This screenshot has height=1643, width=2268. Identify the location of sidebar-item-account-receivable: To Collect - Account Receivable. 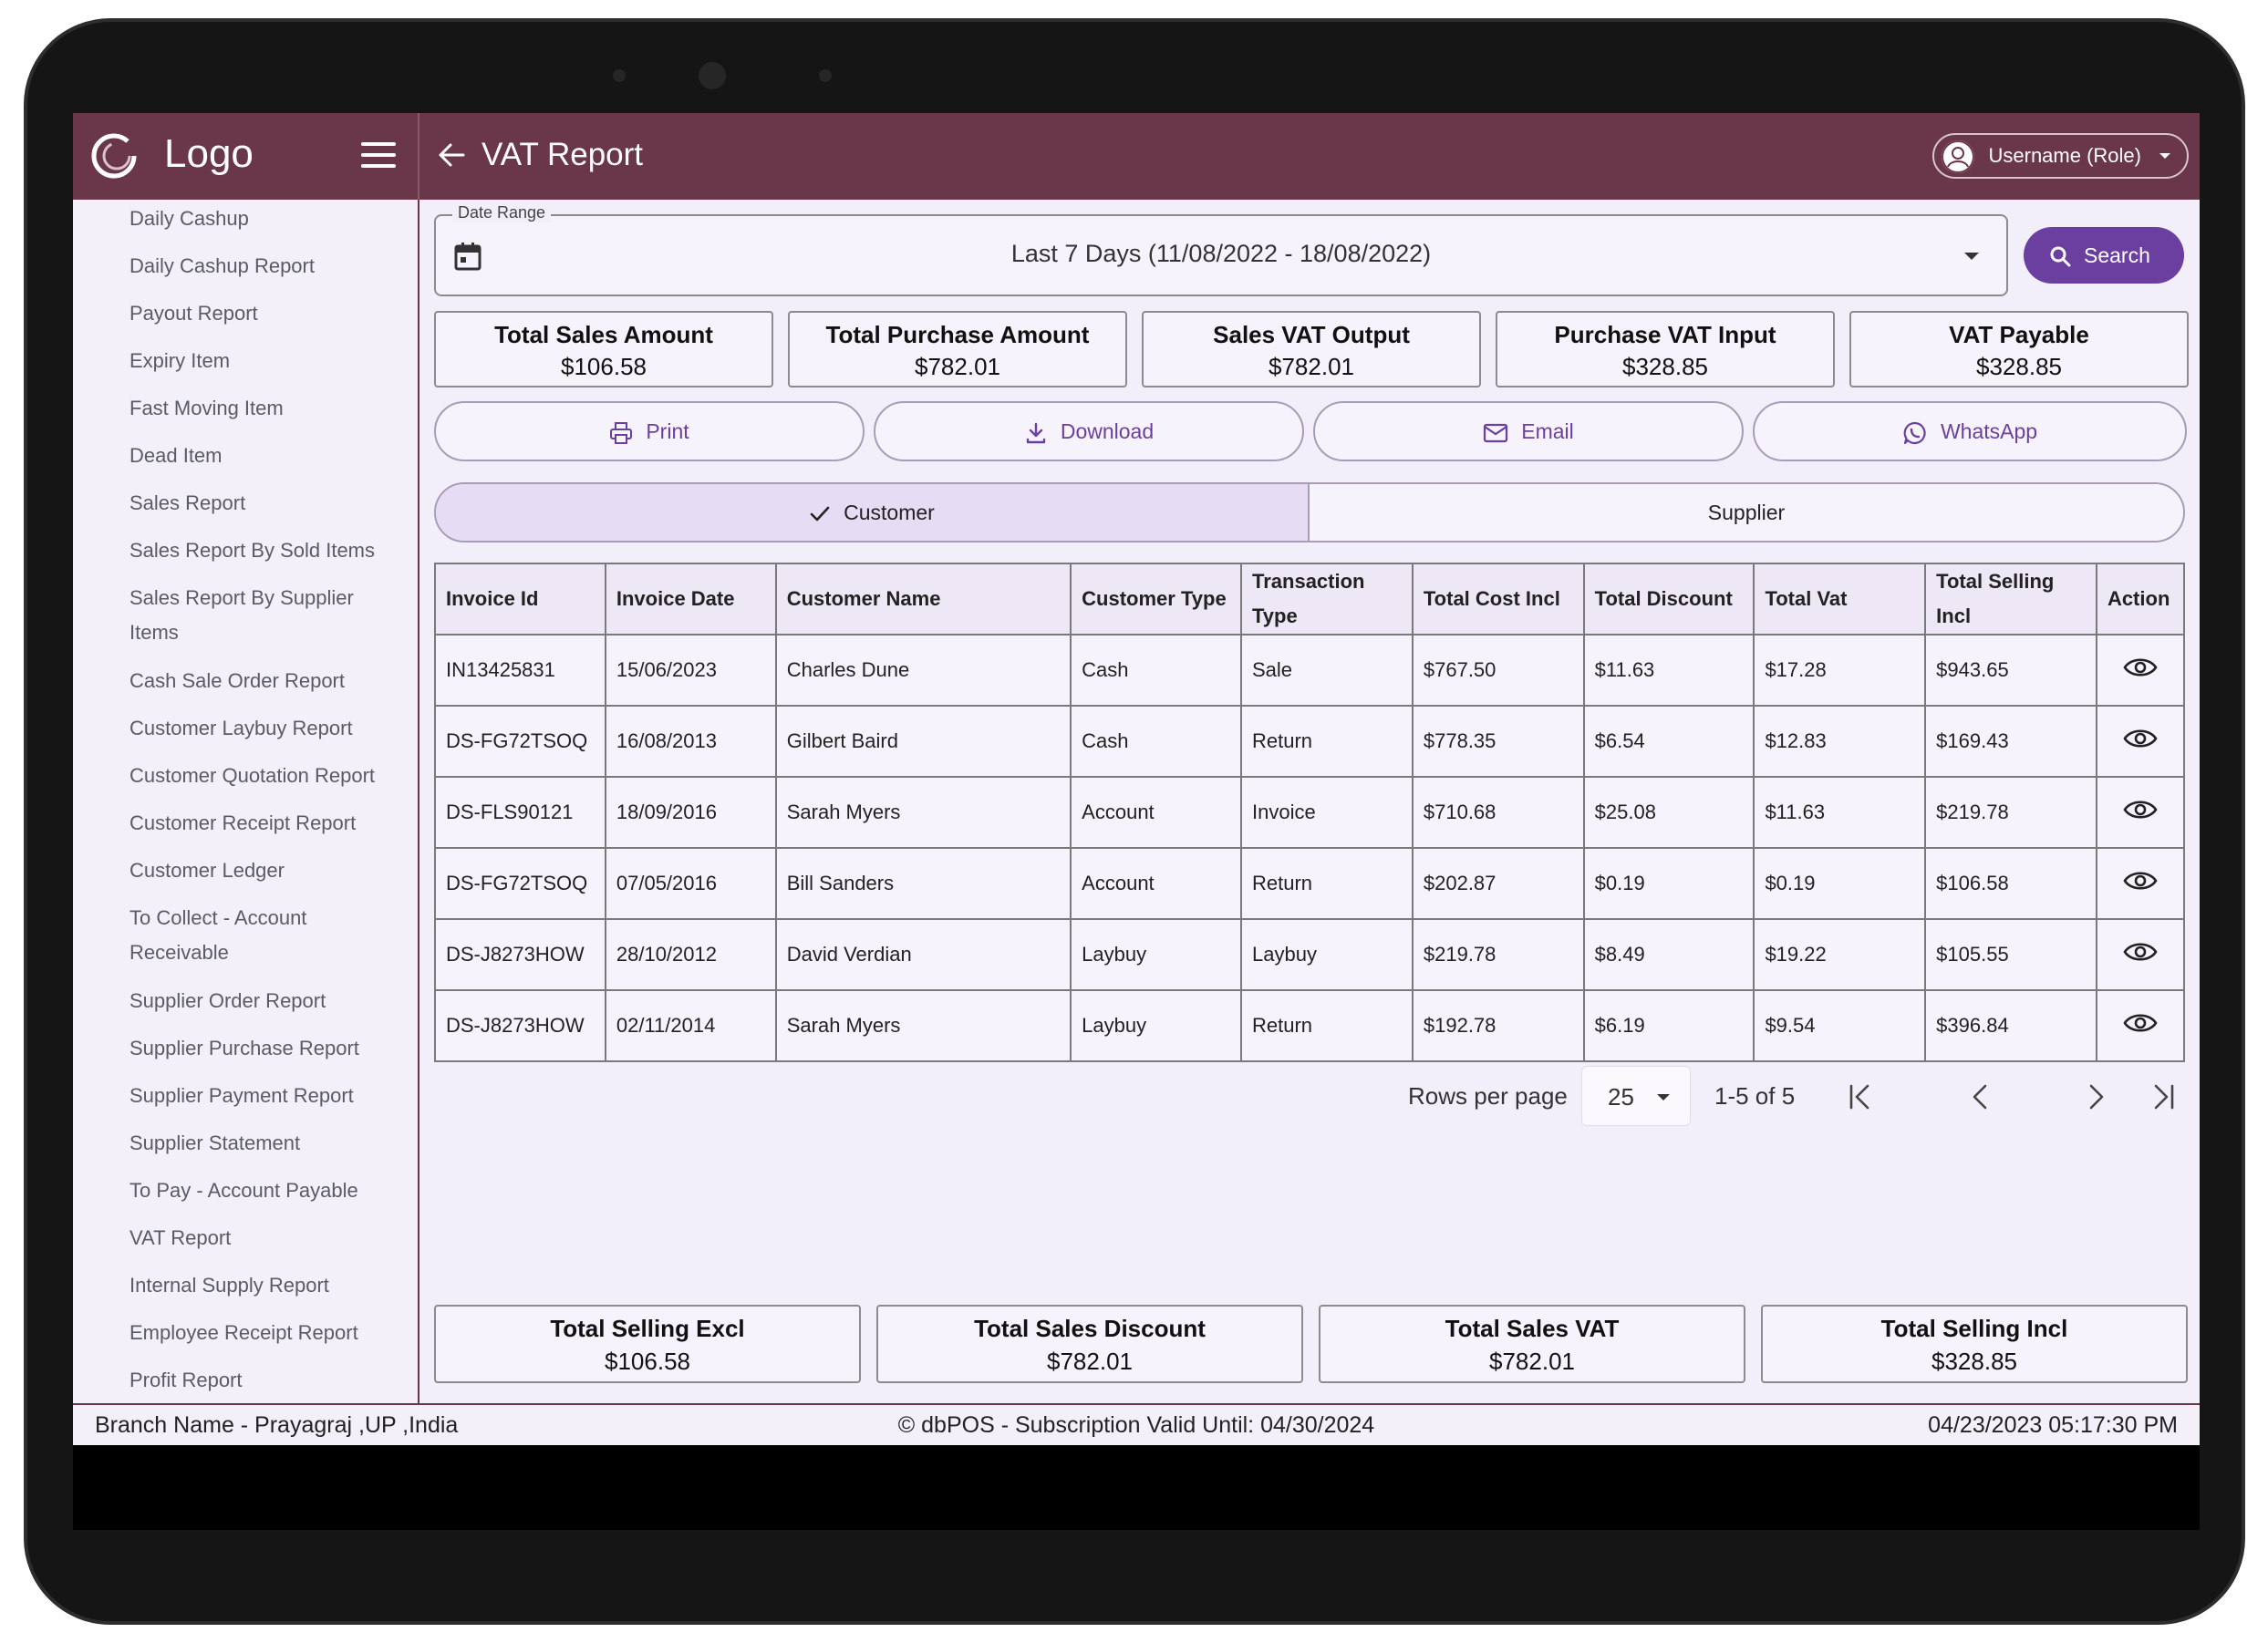
(218, 935).